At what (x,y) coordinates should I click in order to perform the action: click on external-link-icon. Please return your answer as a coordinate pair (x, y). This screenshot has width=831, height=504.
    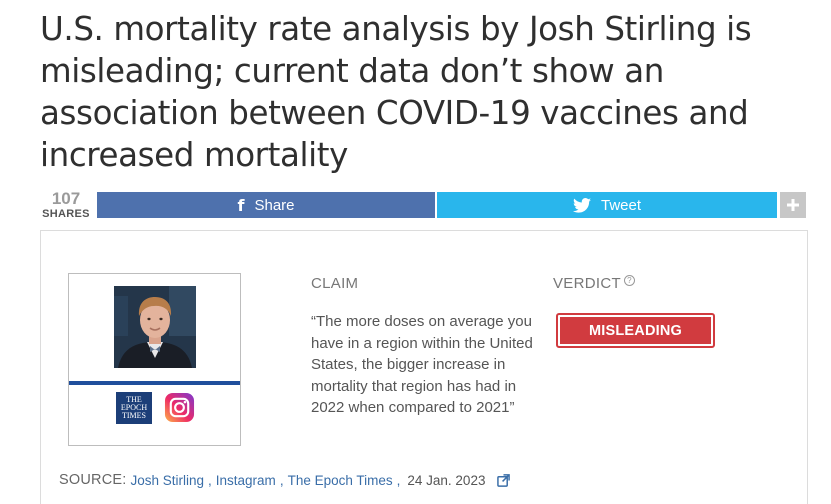
    Looking at the image, I should click on (504, 480).